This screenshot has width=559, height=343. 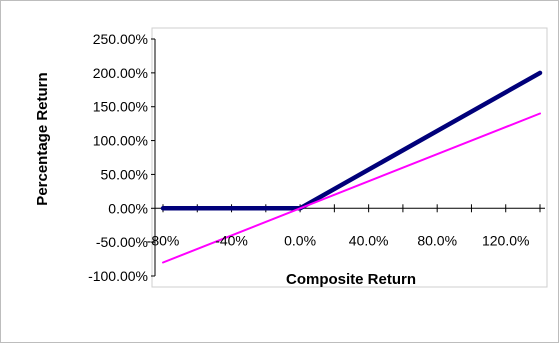 What do you see at coordinates (351, 279) in the screenshot?
I see `x-axis-title: Composite Return` at bounding box center [351, 279].